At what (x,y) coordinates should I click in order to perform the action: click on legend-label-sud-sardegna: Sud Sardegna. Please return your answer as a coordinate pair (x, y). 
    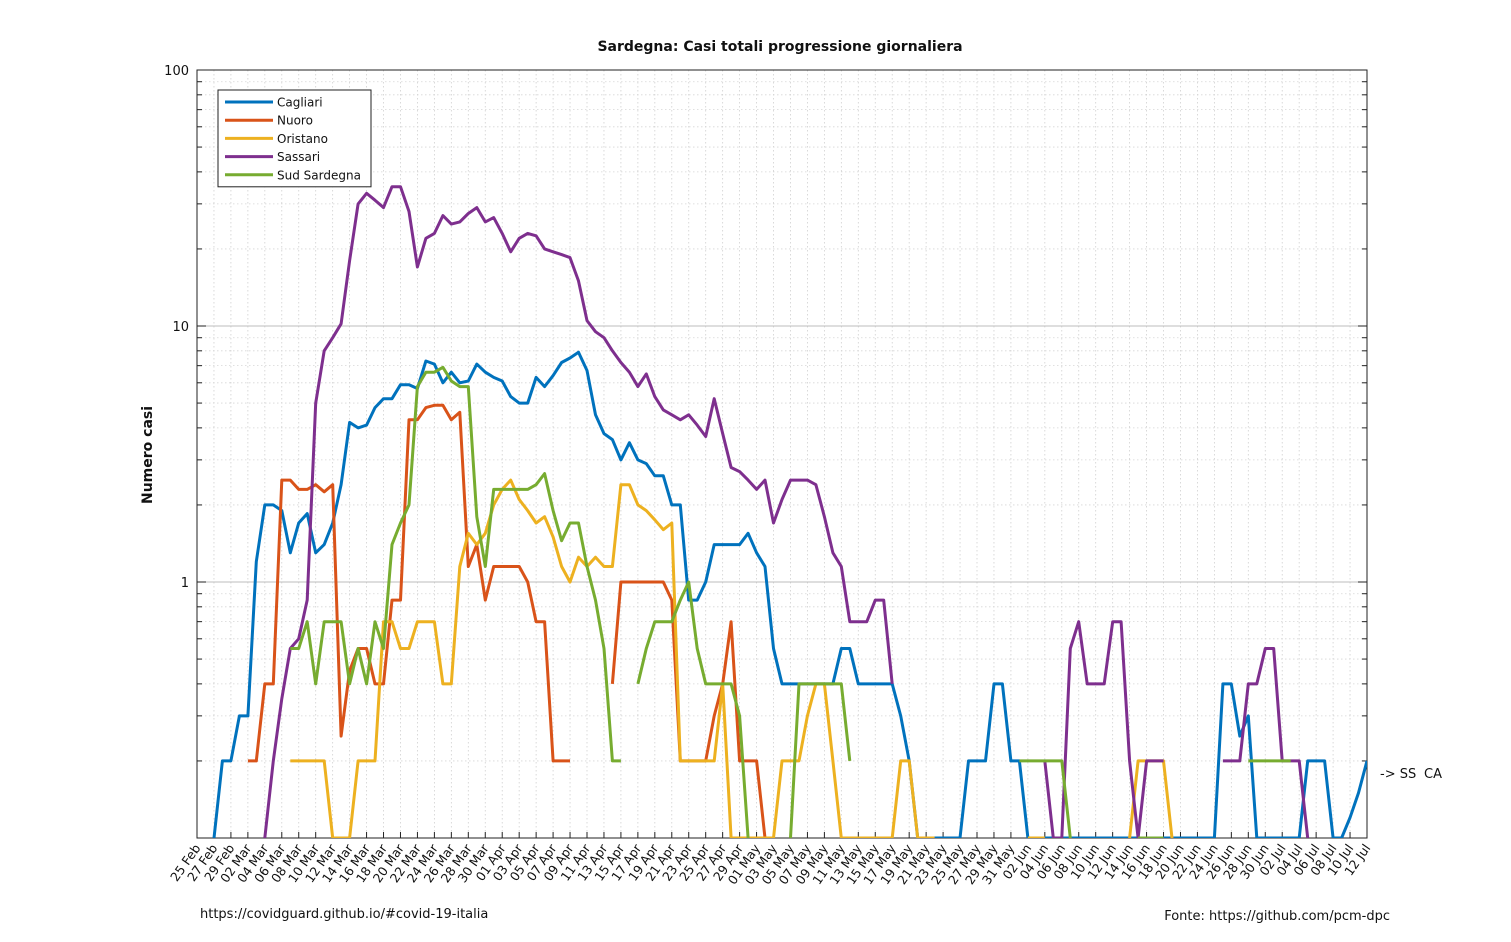
    Looking at the image, I should click on (319, 175).